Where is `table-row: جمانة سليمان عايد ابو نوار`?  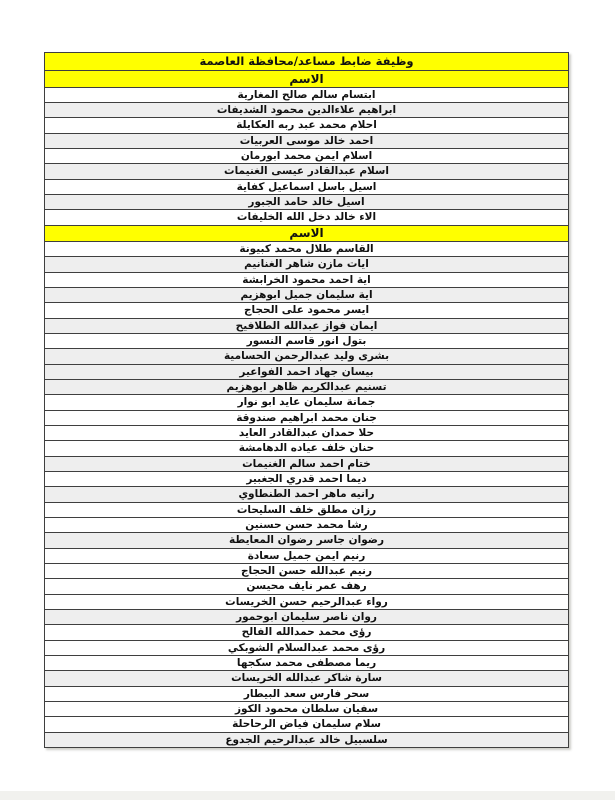 table-row: جمانة سليمان عايد ابو نوار is located at coordinates (306, 402).